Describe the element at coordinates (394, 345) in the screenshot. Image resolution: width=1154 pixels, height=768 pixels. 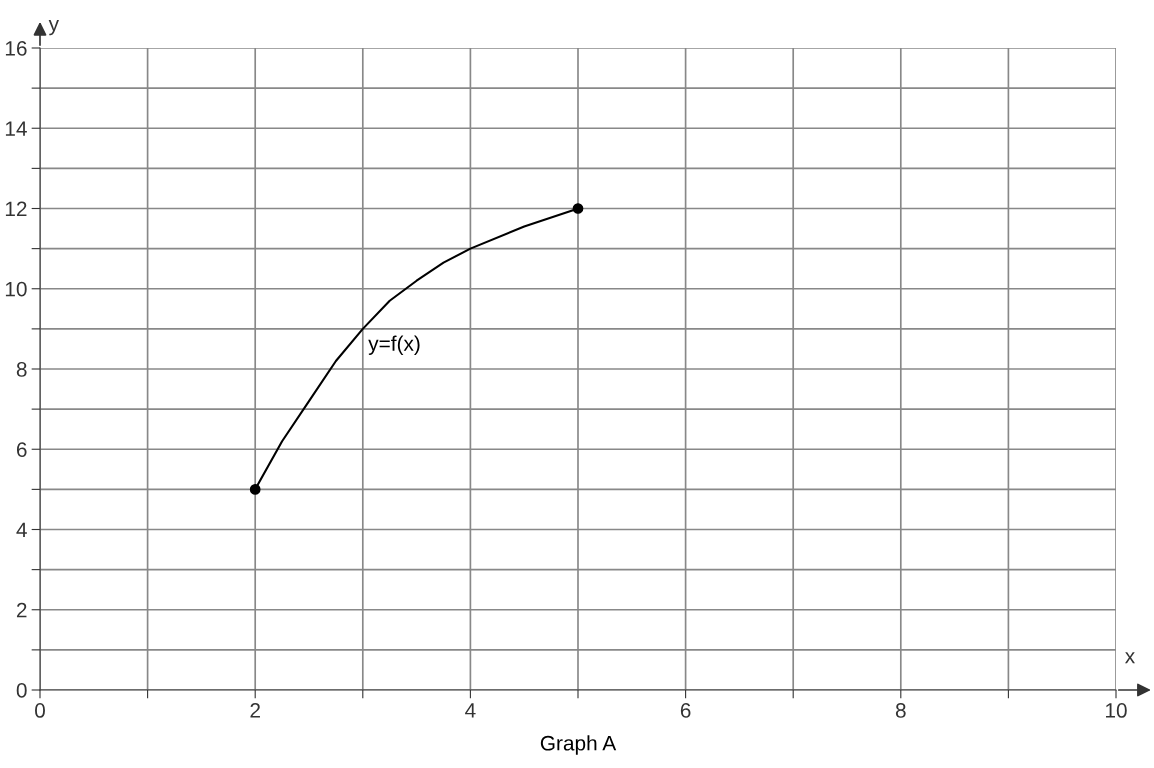
I see `annotation: y=f(x)` at that location.